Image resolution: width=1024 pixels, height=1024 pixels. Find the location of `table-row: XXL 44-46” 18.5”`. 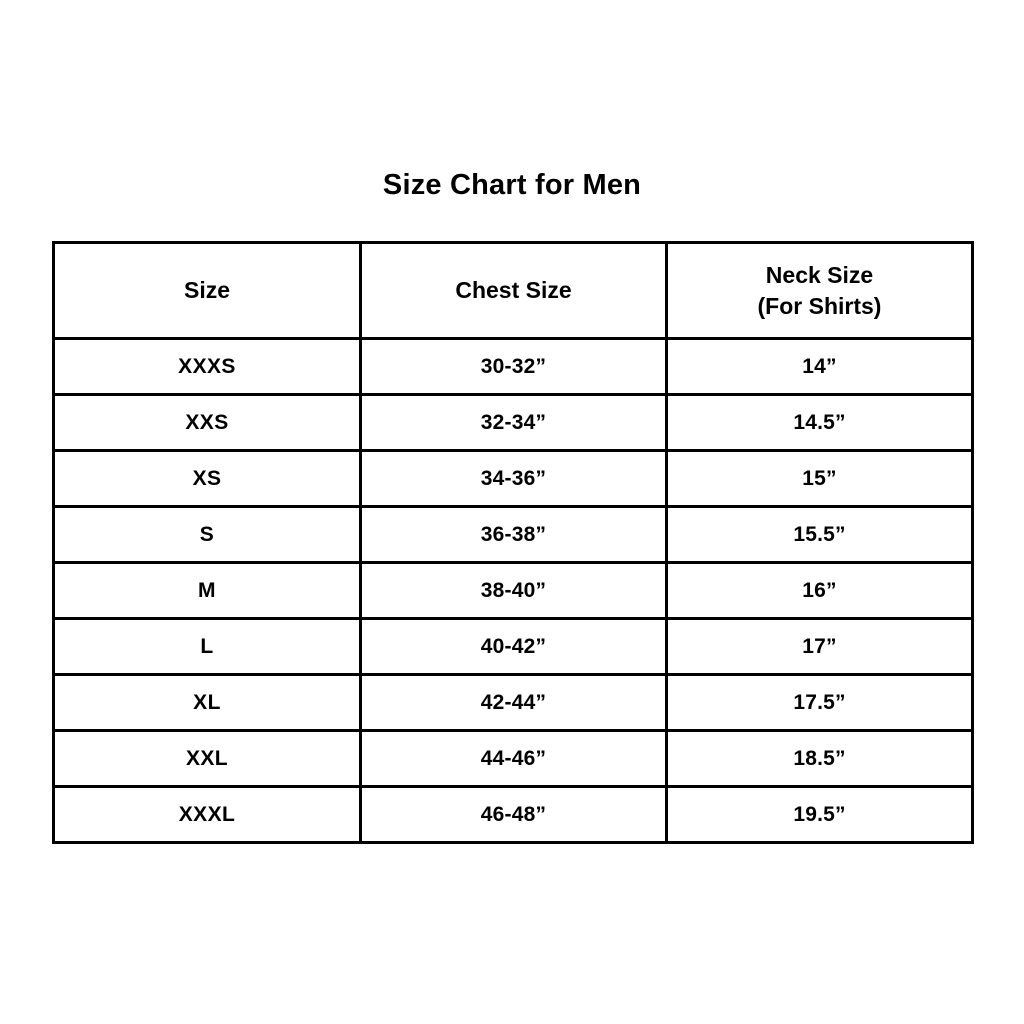

table-row: XXL 44-46” 18.5” is located at coordinates (513, 758).